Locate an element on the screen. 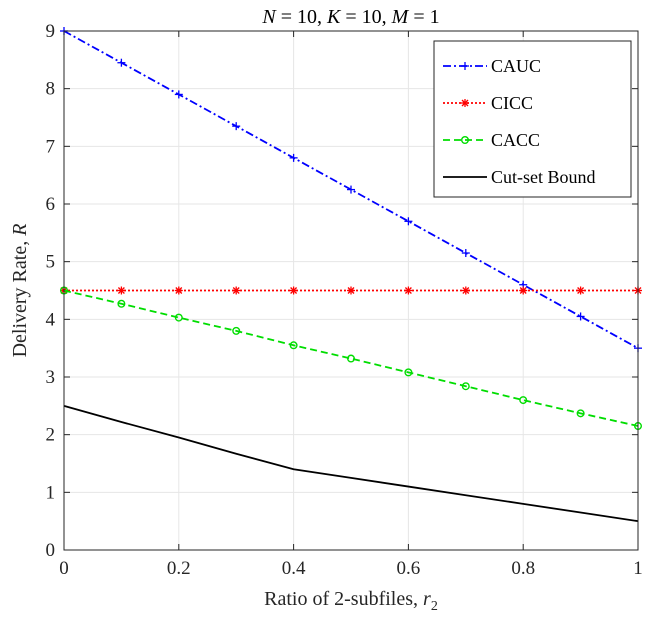  legend-marker-cauc is located at coordinates (465, 66).